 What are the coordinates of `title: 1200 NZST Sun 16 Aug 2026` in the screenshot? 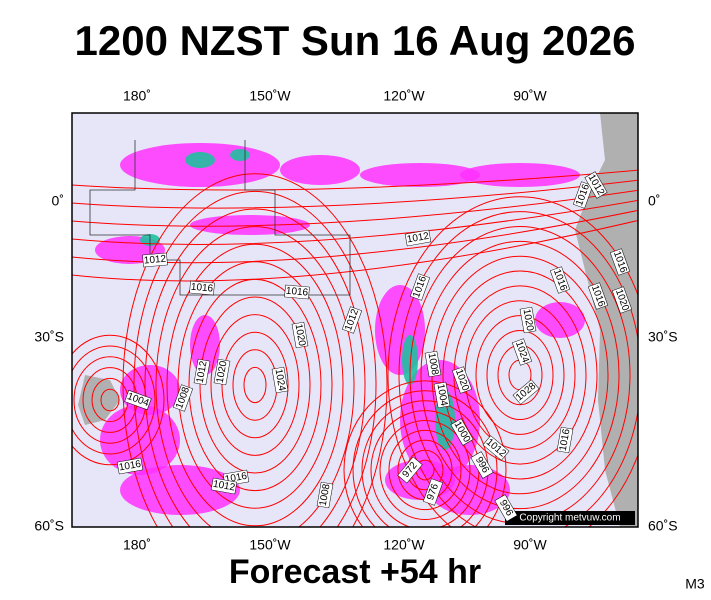 It's located at (355, 40).